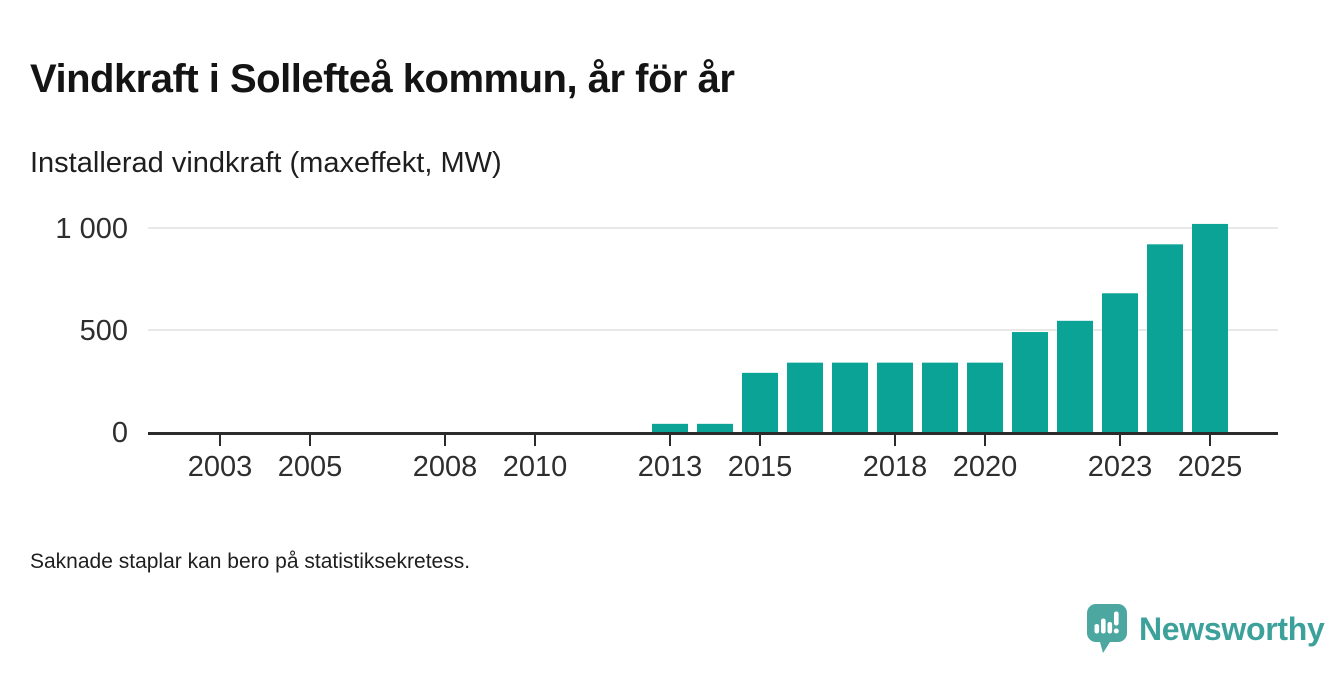 The height and width of the screenshot is (685, 1340). What do you see at coordinates (535, 467) in the screenshot?
I see `x-axis-label-2010: 2010` at bounding box center [535, 467].